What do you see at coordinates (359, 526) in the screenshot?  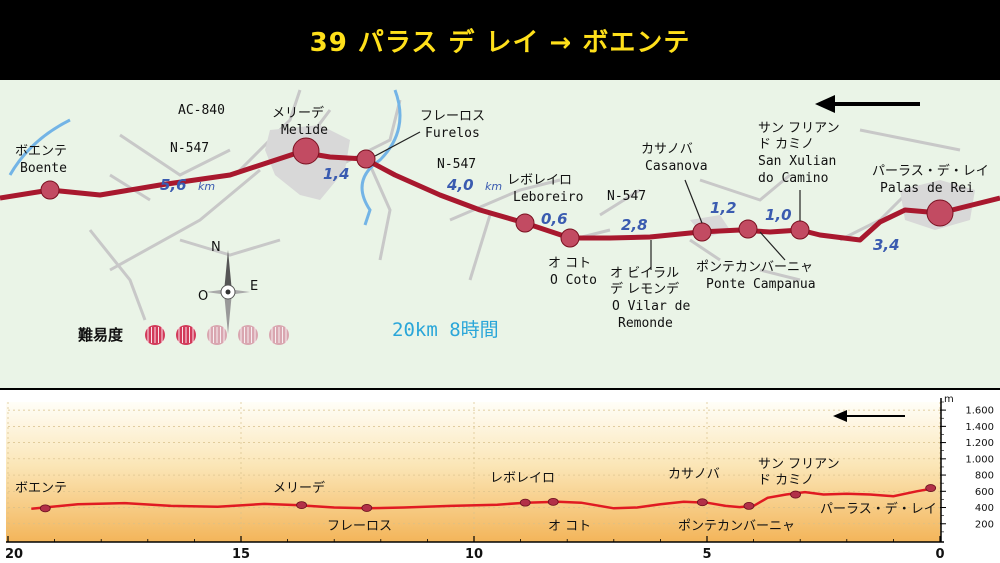 I see `profile-label-furelos: フレーロス` at bounding box center [359, 526].